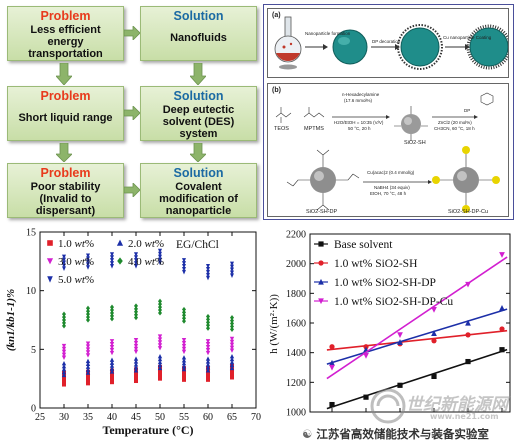  I want to click on y-tick-label: 5, so click(33, 350).